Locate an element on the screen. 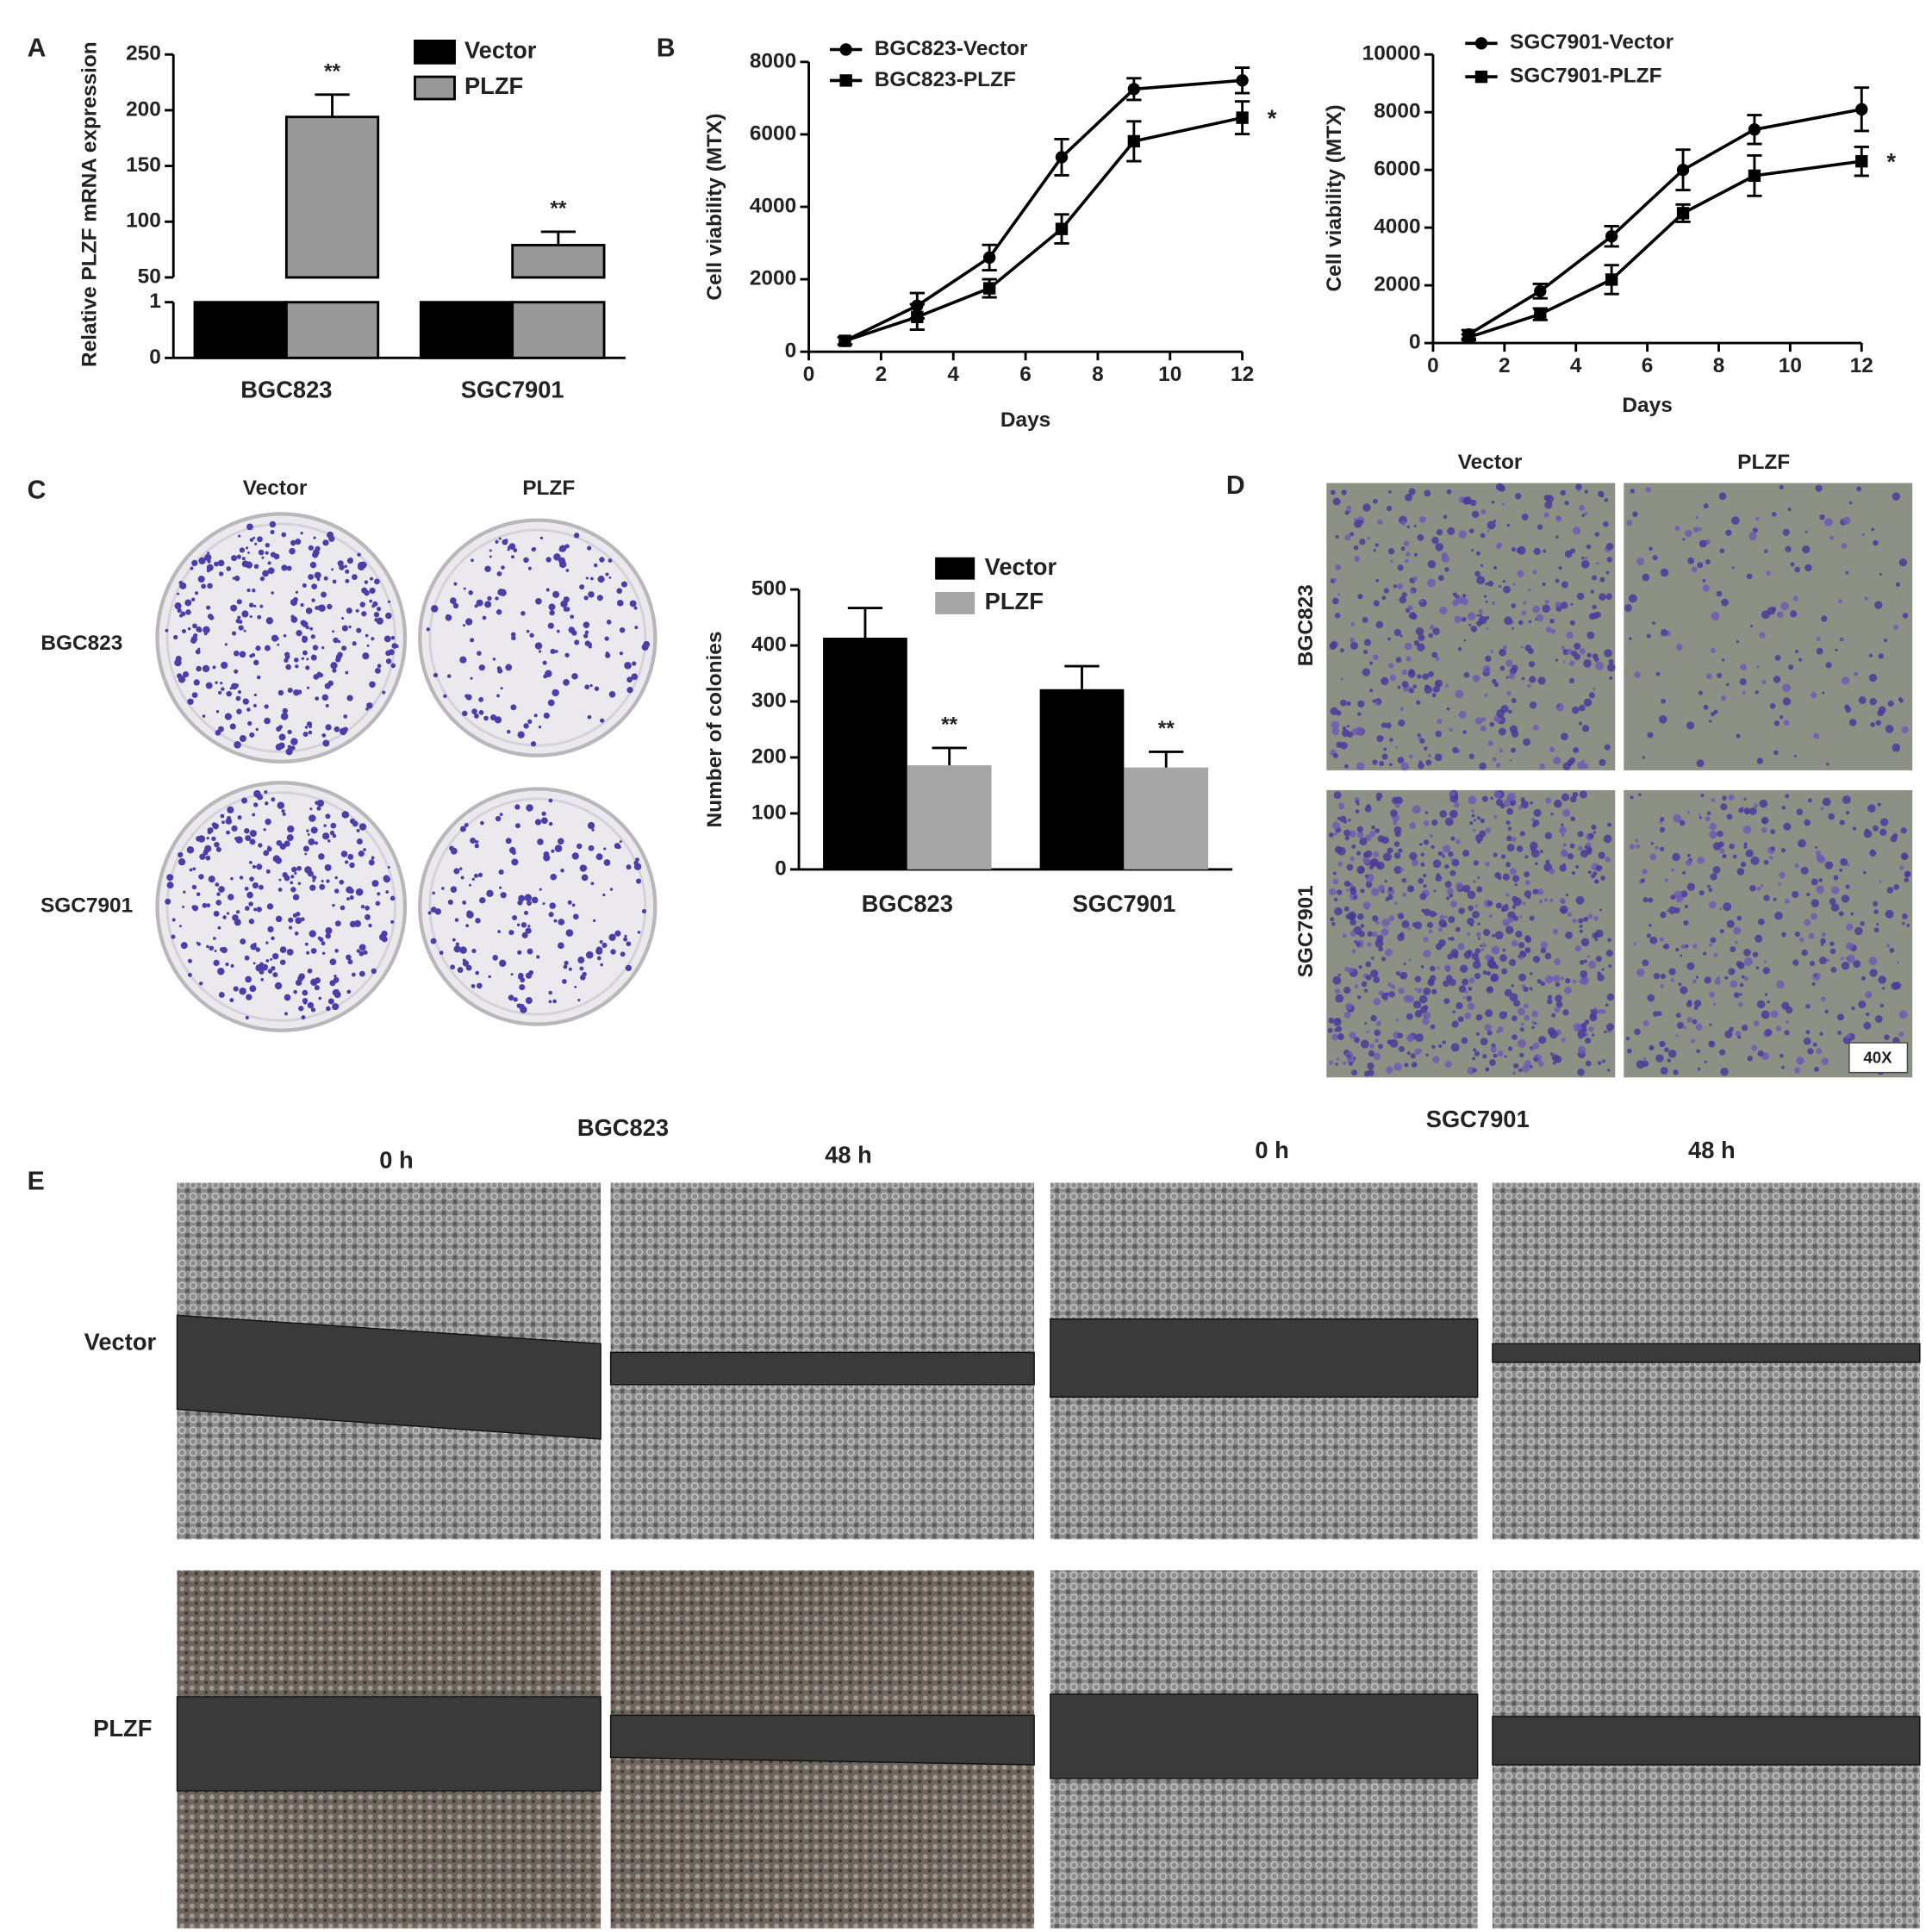 The height and width of the screenshot is (1932, 1926). y-tick-label: 4000 is located at coordinates (1397, 227).